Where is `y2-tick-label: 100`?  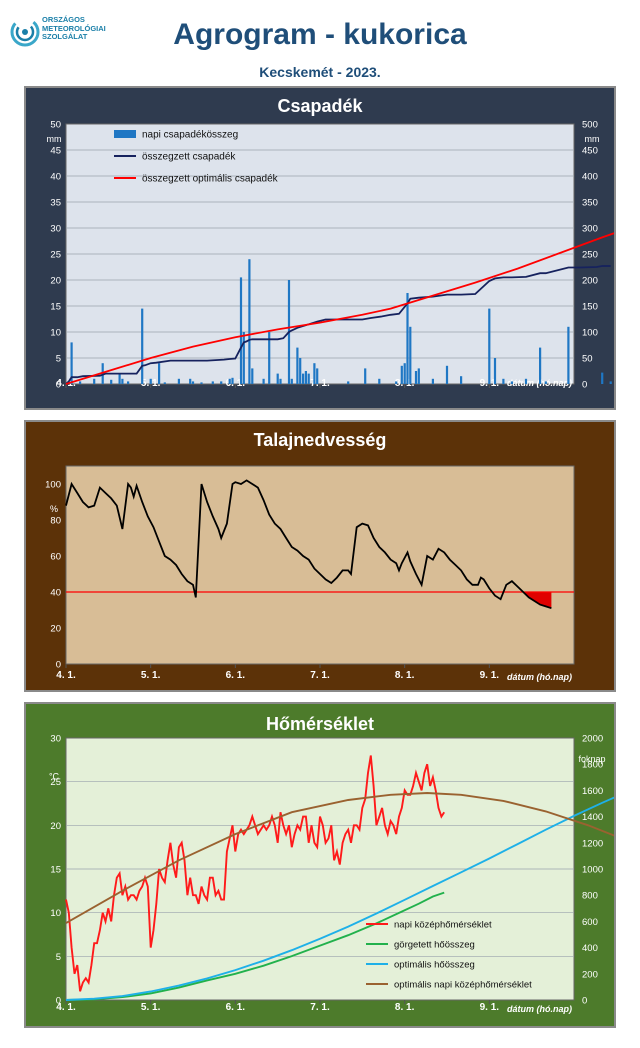
y2-tick-label: 100 is located at coordinates (590, 333).